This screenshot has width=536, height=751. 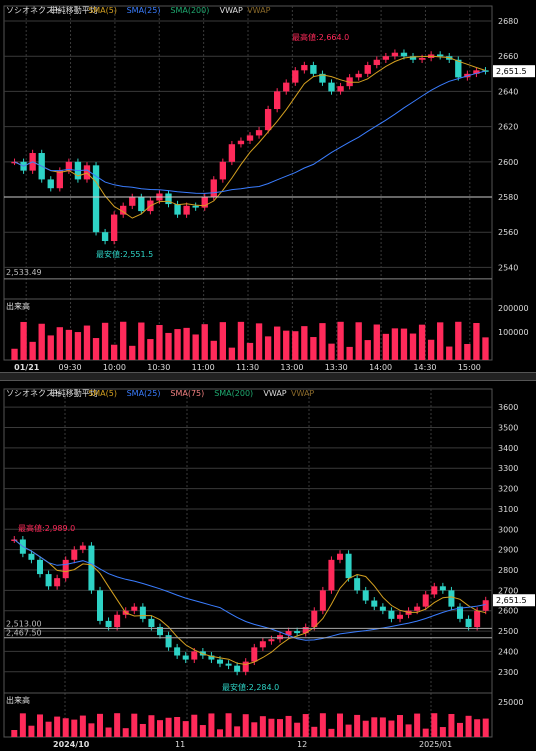 What do you see at coordinates (250, 687) in the screenshot?
I see `low-label: 最安値:2,284.0` at bounding box center [250, 687].